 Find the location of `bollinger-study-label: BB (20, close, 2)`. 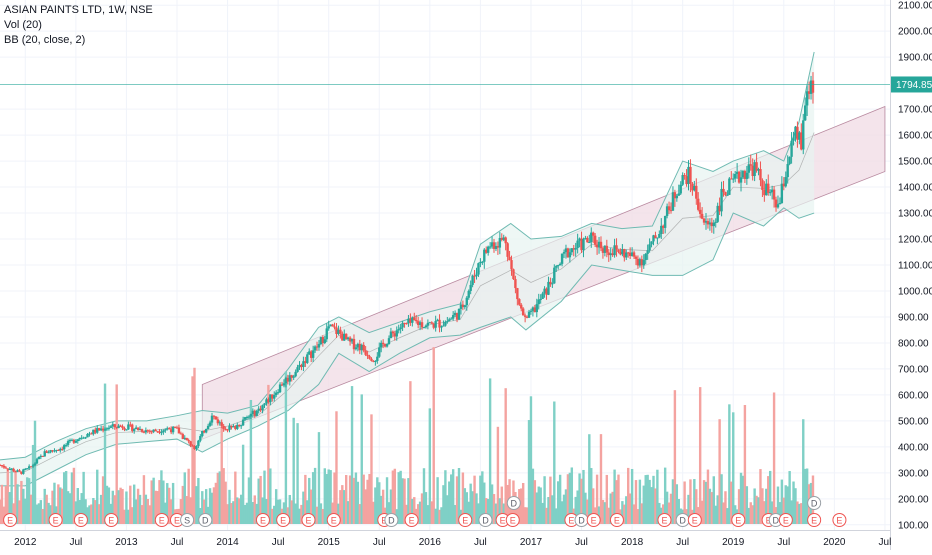

bollinger-study-label: BB (20, close, 2) is located at coordinates (78, 40).